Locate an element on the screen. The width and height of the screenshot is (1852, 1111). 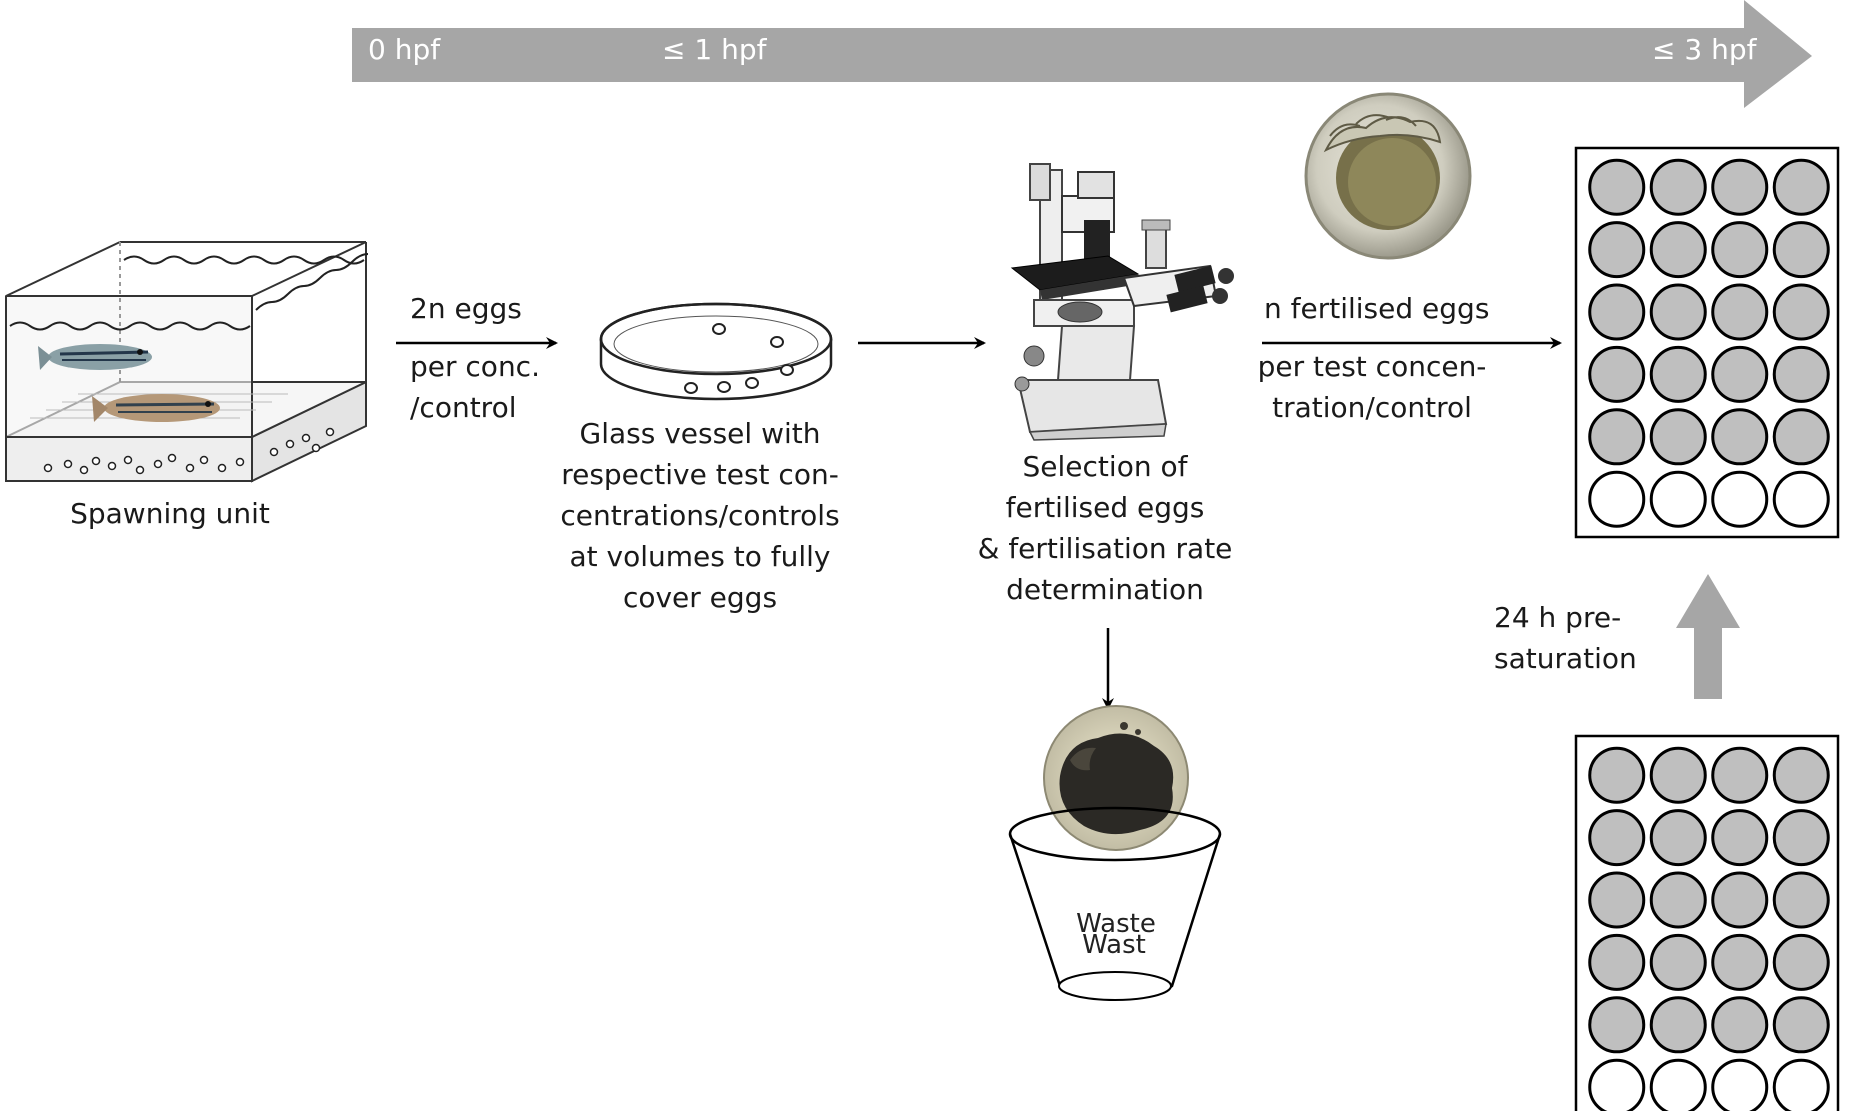
presaturation-arrow is located at coordinates (1708, 636).